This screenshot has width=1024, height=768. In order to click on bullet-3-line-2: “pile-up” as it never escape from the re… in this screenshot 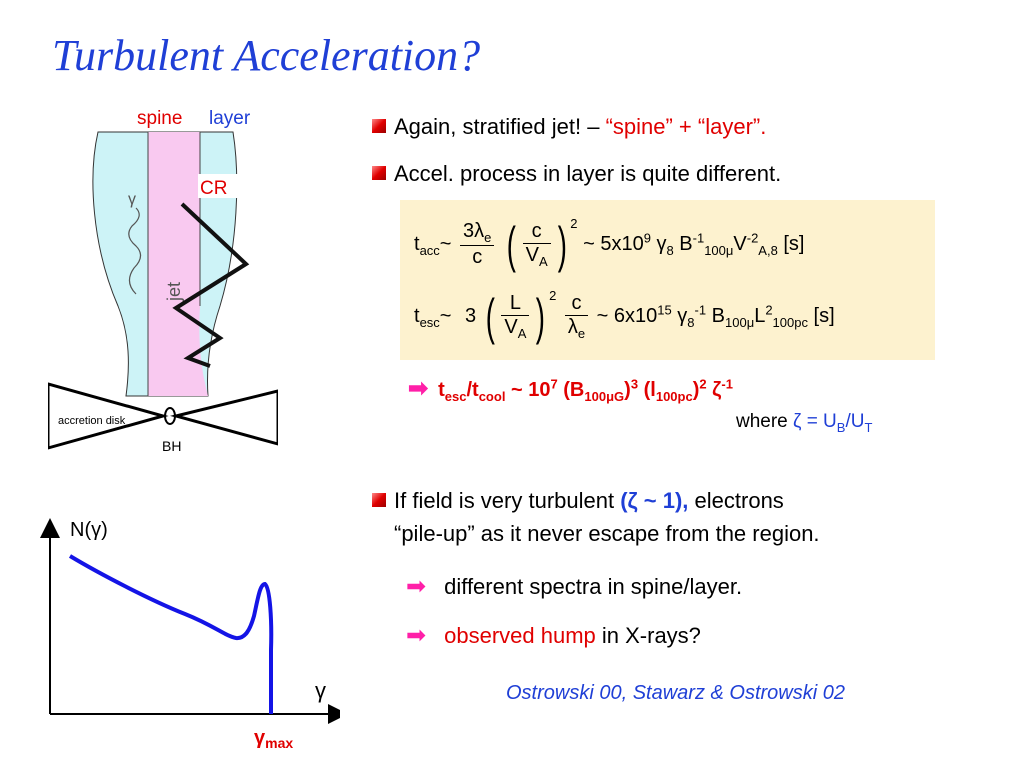, I will do `click(607, 533)`.